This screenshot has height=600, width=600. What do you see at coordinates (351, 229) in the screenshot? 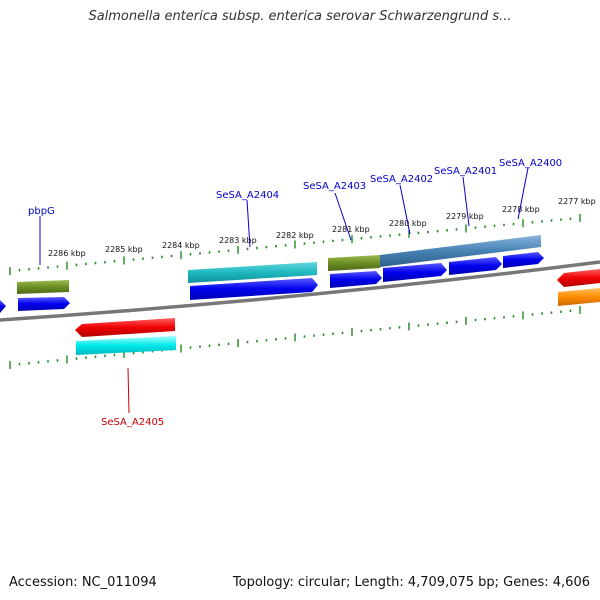
I see `tick-label: 2281 kbp` at bounding box center [351, 229].